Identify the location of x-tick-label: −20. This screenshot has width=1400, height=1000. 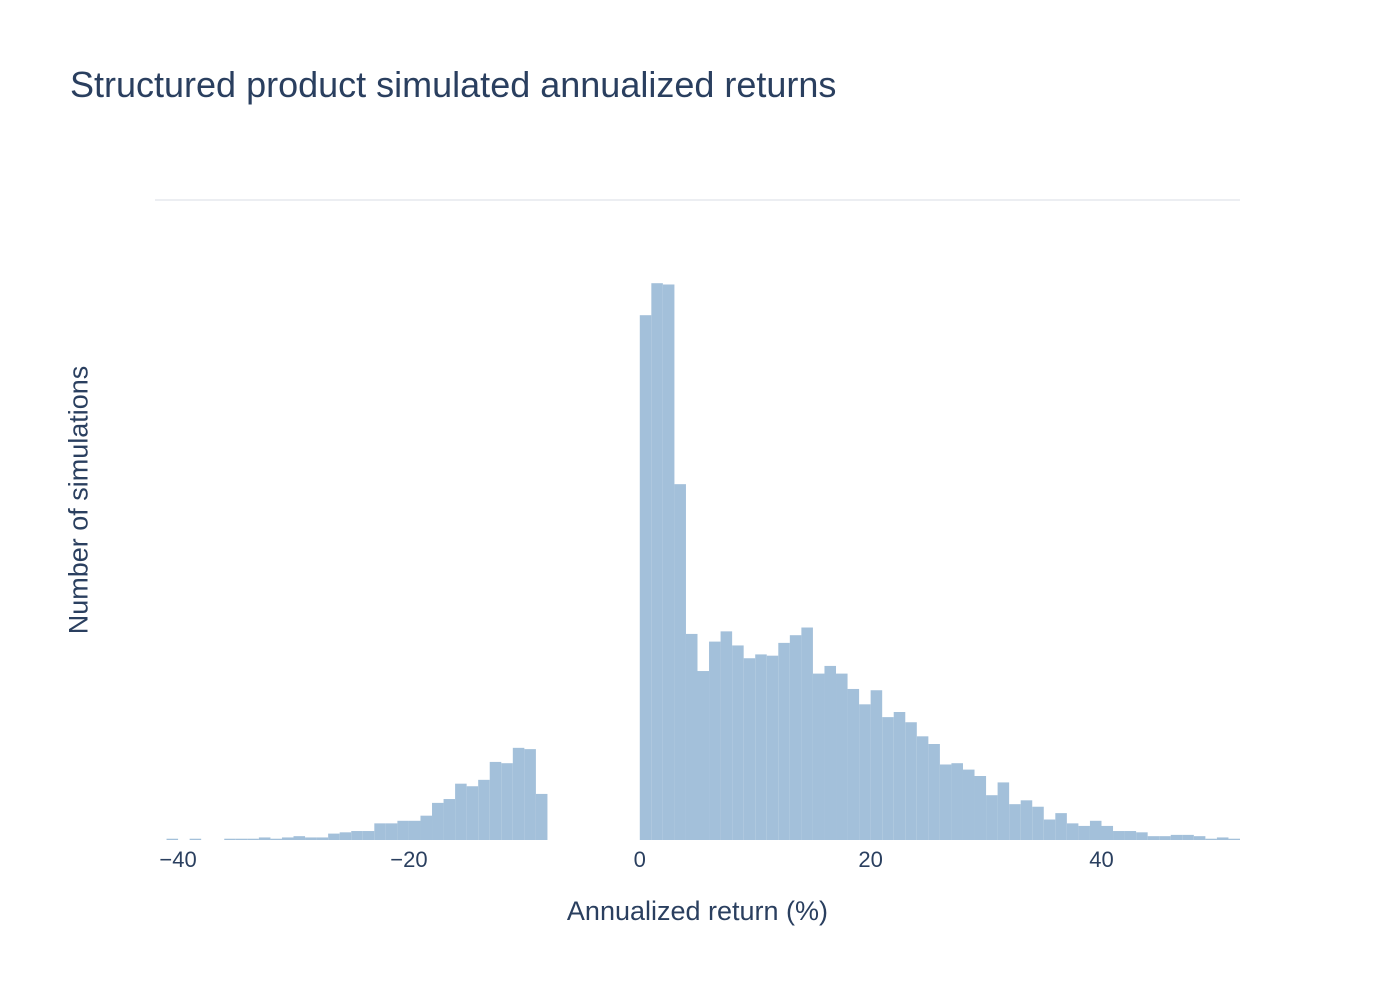
(408, 859).